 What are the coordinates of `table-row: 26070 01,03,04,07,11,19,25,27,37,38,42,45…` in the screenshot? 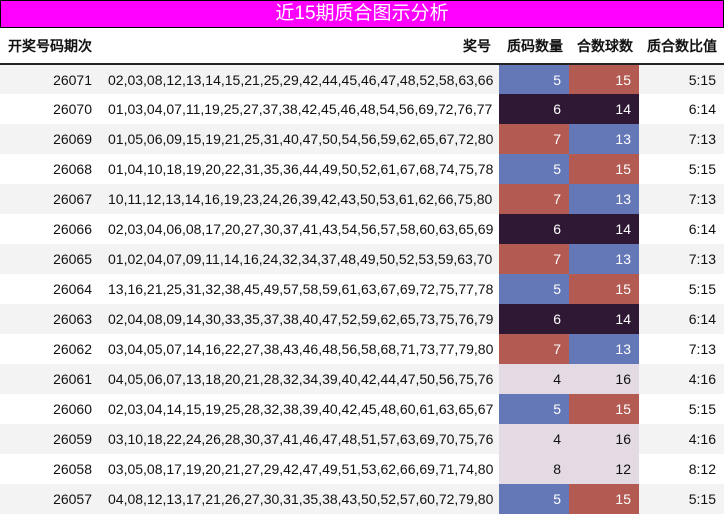 It's located at (362, 109).